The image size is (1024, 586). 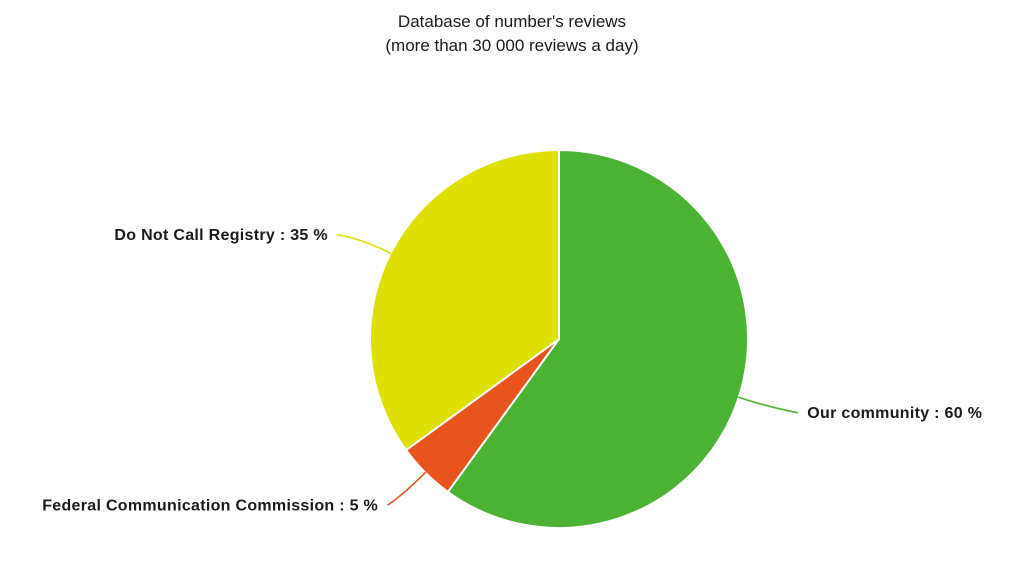 I want to click on chart-title: Database of number's reviews, so click(x=512, y=21).